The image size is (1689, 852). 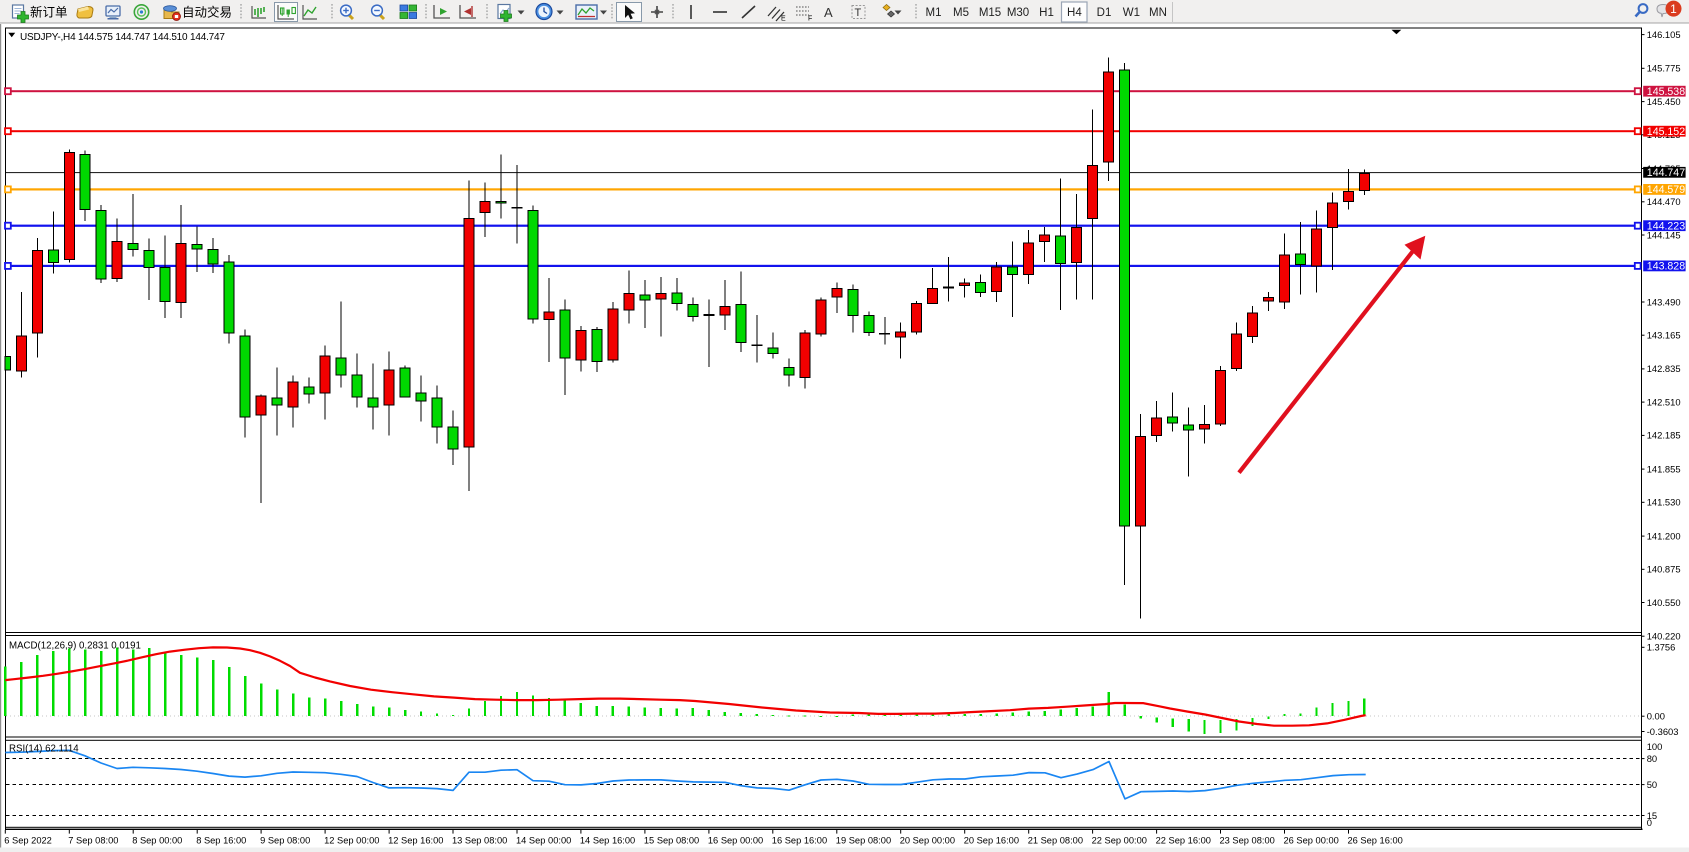 What do you see at coordinates (1074, 13) in the screenshot?
I see `svg-text: H4` at bounding box center [1074, 13].